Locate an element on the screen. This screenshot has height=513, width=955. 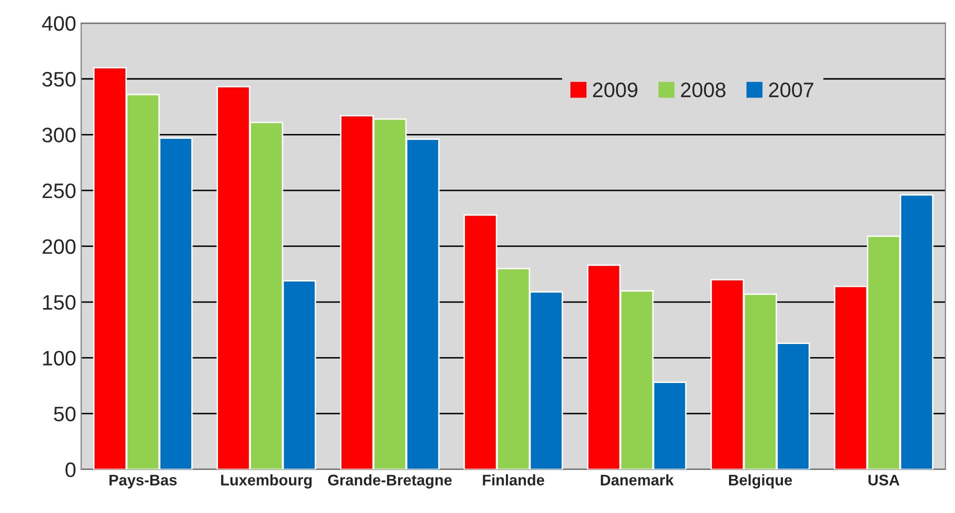
x-tick-label: Danemark is located at coordinates (637, 480).